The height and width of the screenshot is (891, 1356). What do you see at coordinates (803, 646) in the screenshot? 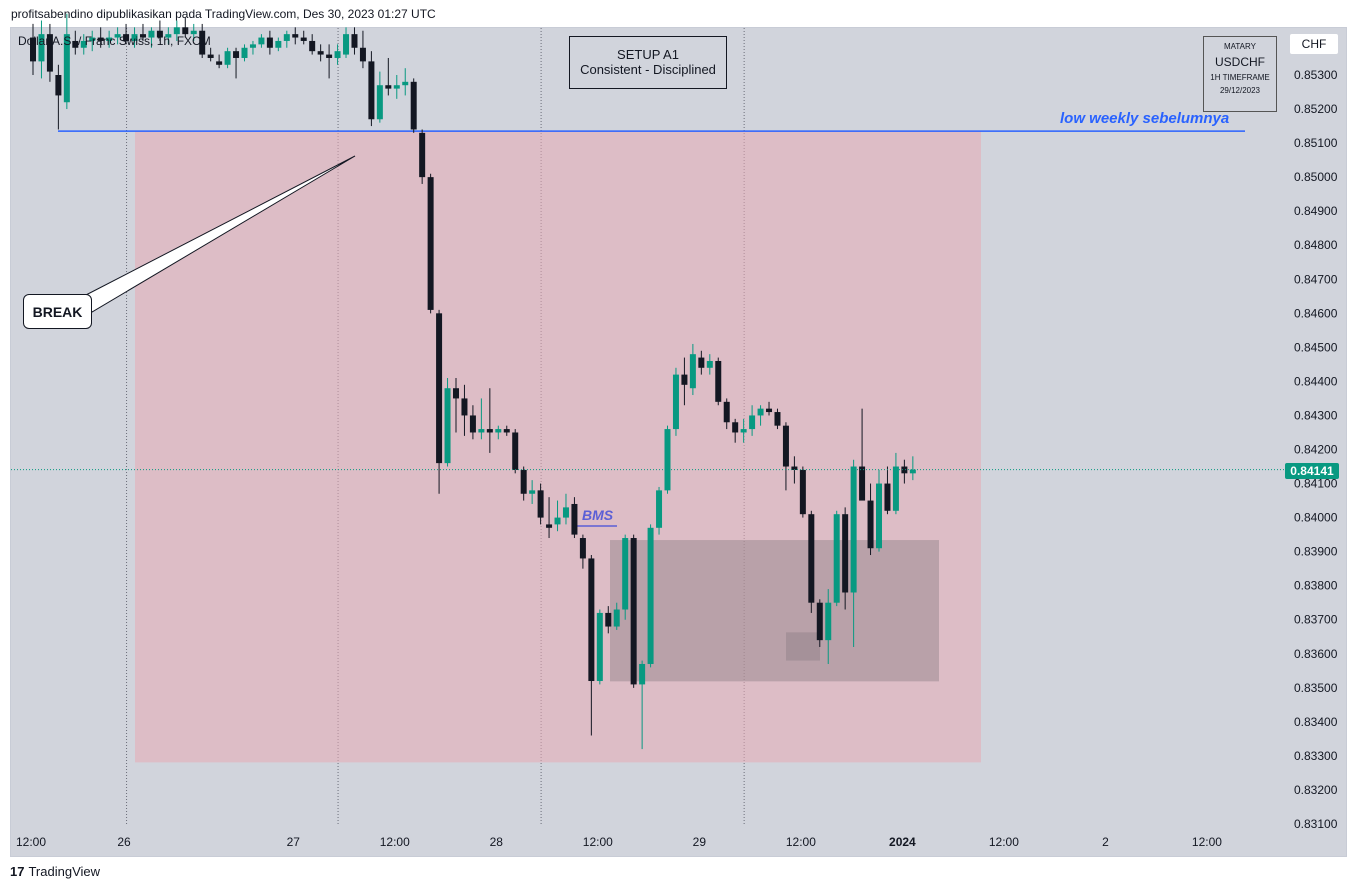
I see `demand-subzone` at bounding box center [803, 646].